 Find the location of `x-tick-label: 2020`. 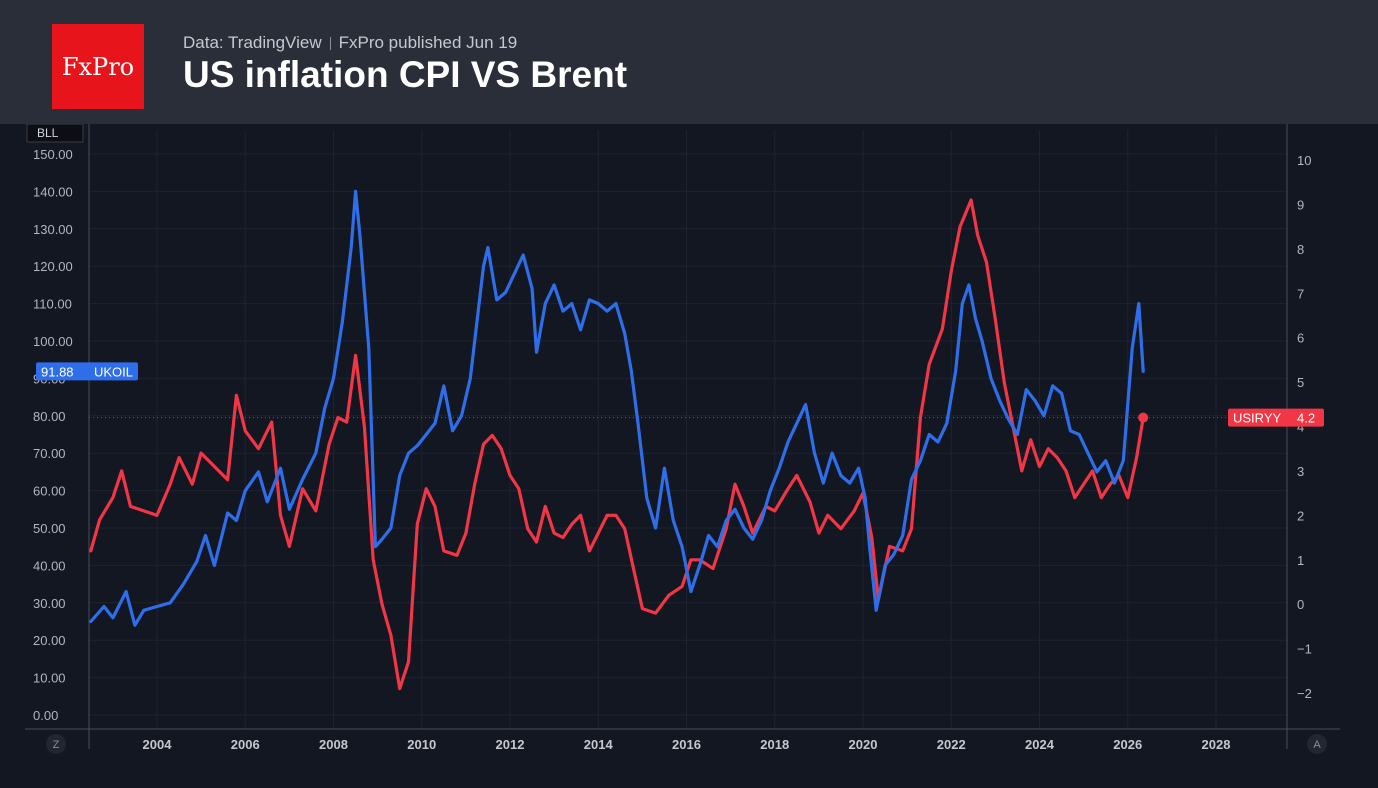

x-tick-label: 2020 is located at coordinates (863, 744).